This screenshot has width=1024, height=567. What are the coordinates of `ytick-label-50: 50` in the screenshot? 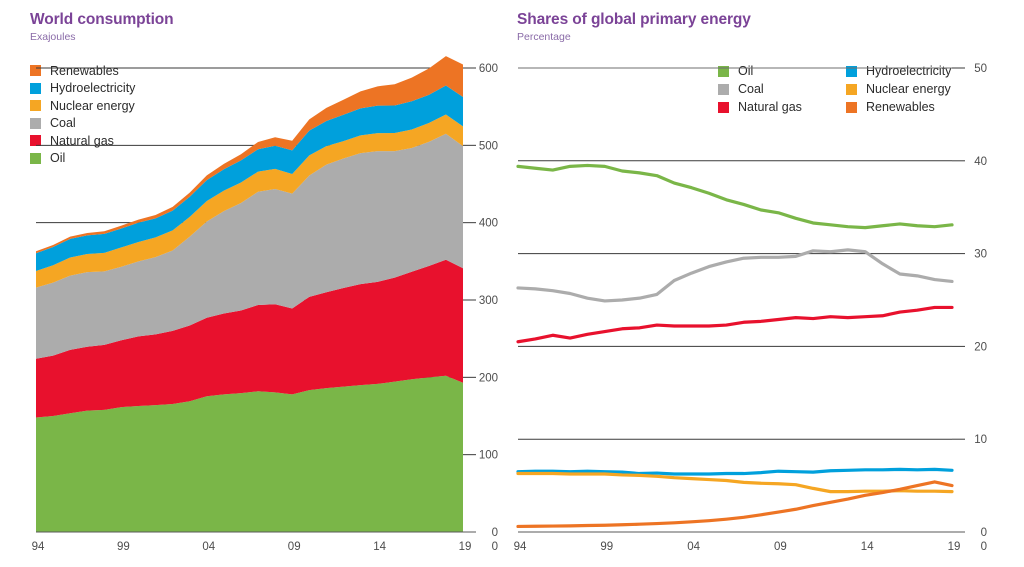 It's located at (980, 69).